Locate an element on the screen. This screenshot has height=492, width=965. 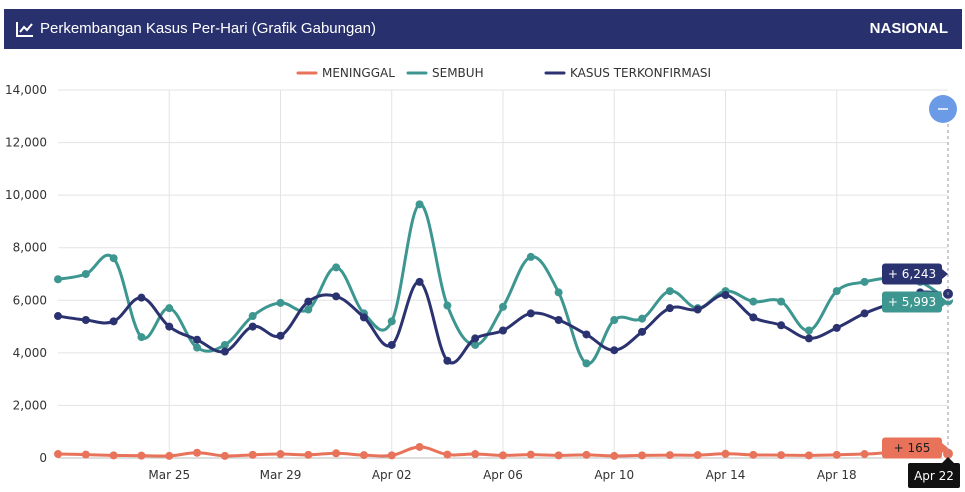
y-tick-label: 14,000 is located at coordinates (26, 90).